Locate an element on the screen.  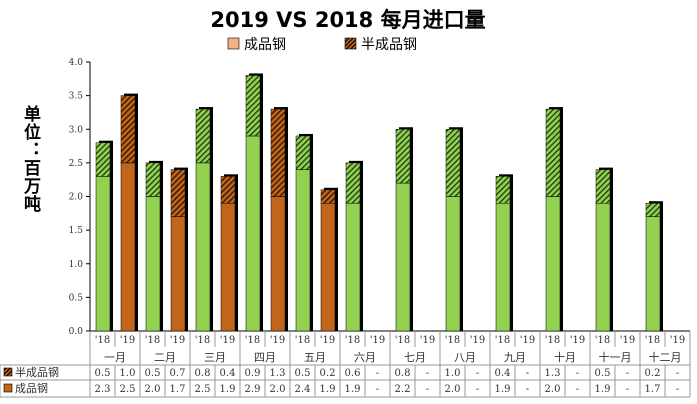
x-month-label: 六月 is located at coordinates (365, 357).